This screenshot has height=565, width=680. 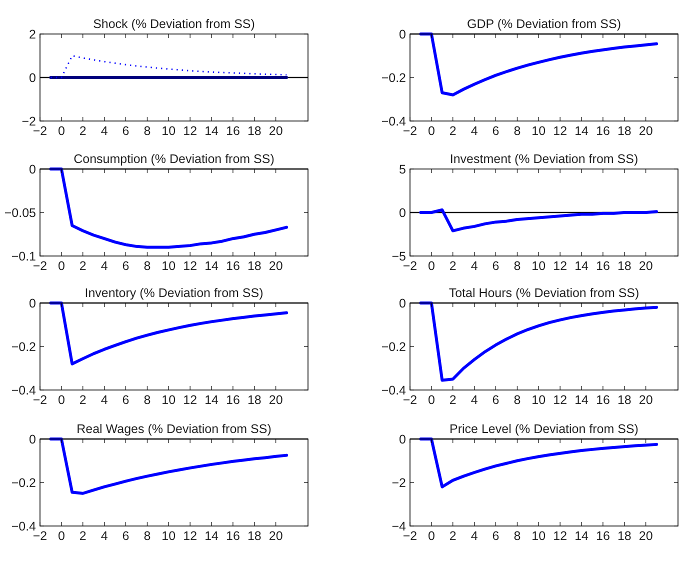 I want to click on chart-title: Shock (% Deviation from SS), so click(x=174, y=24).